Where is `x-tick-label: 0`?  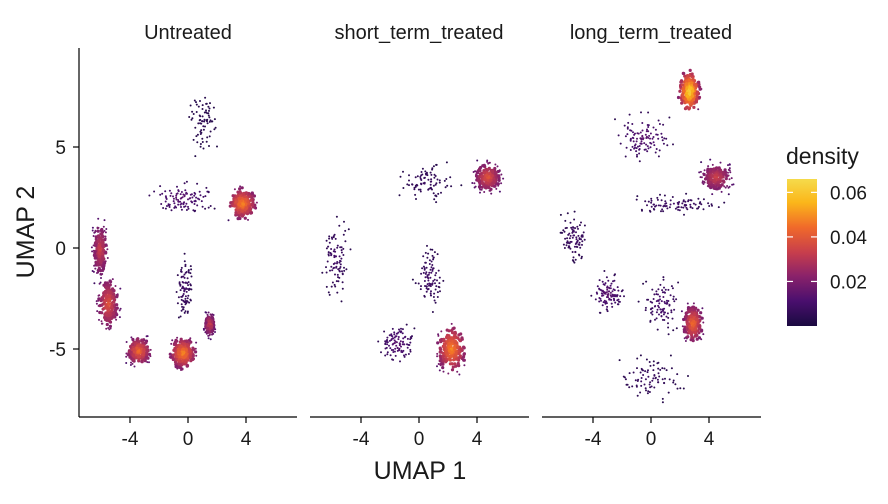 x-tick-label: 0 is located at coordinates (188, 439).